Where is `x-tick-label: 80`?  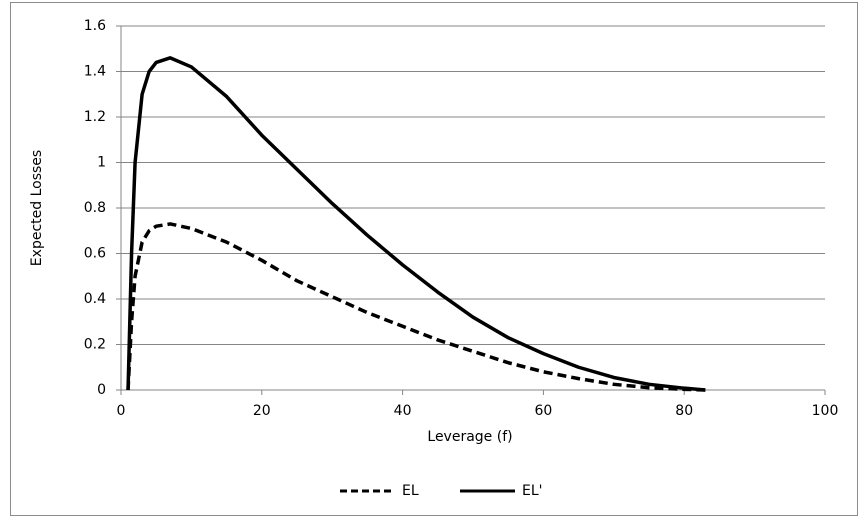 x-tick-label: 80 is located at coordinates (684, 411).